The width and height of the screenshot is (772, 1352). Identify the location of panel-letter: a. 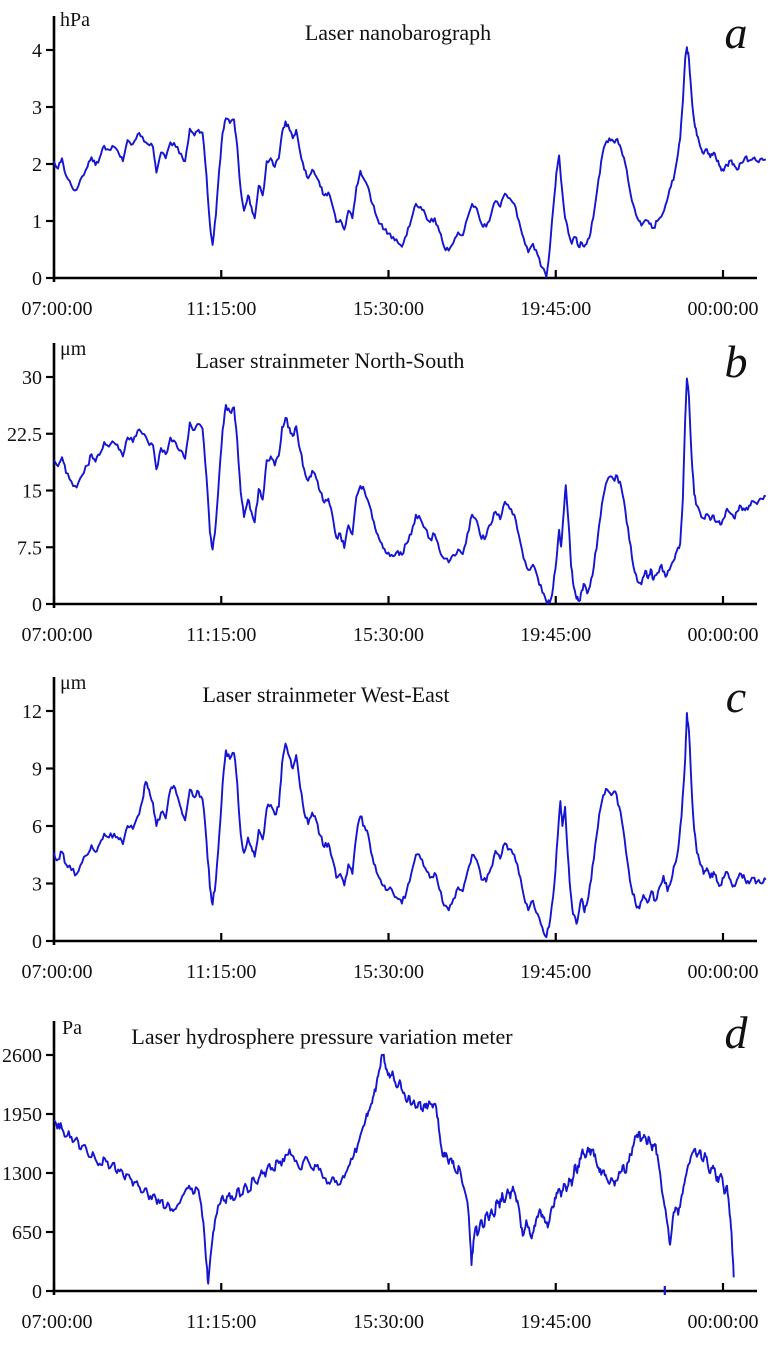
(736, 32).